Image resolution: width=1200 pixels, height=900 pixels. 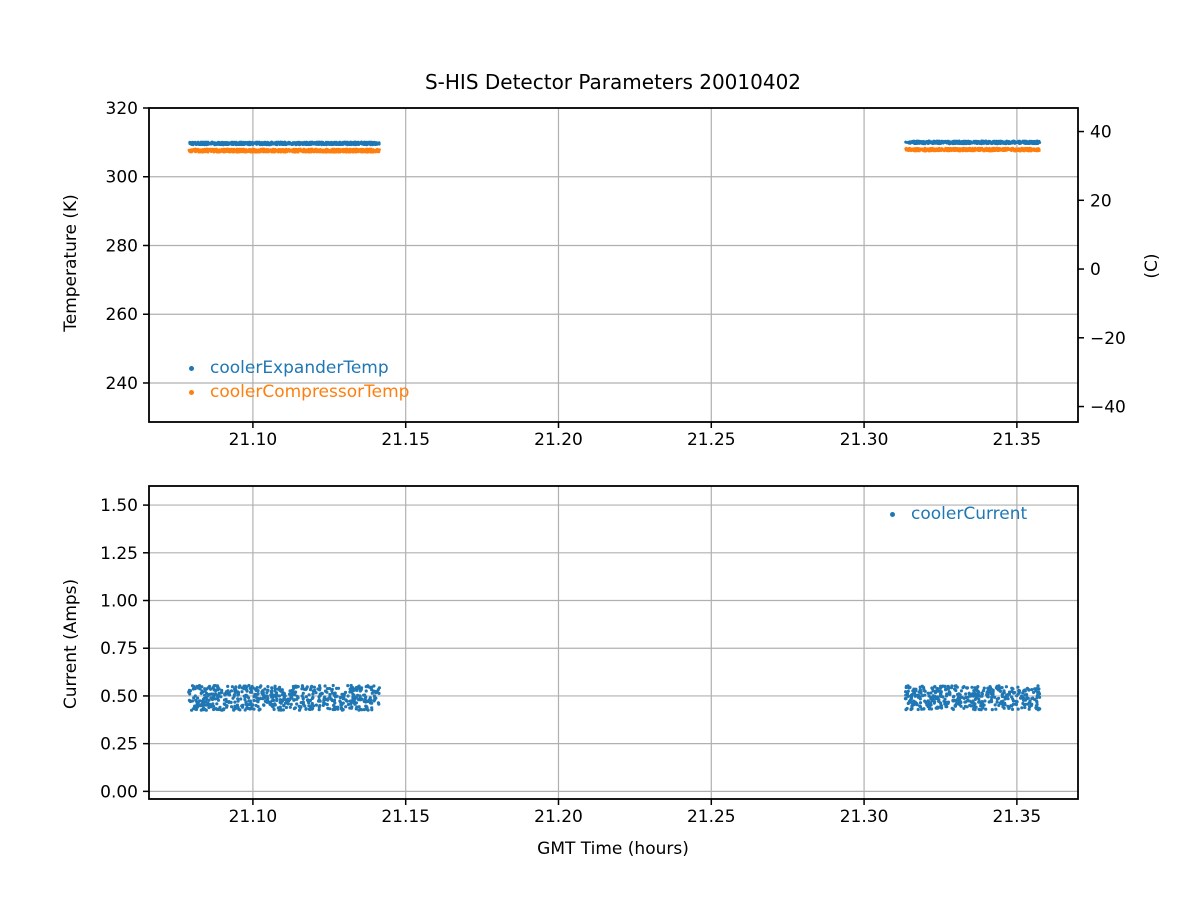 I want to click on x-tick-label: 21.30, so click(x=864, y=817).